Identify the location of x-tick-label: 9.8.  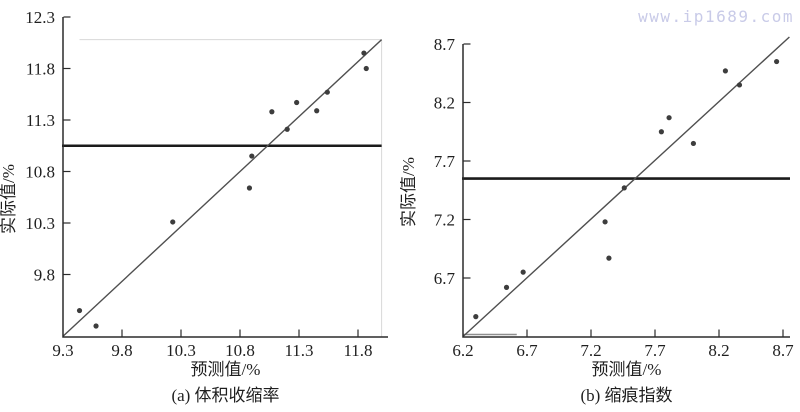
(121, 350).